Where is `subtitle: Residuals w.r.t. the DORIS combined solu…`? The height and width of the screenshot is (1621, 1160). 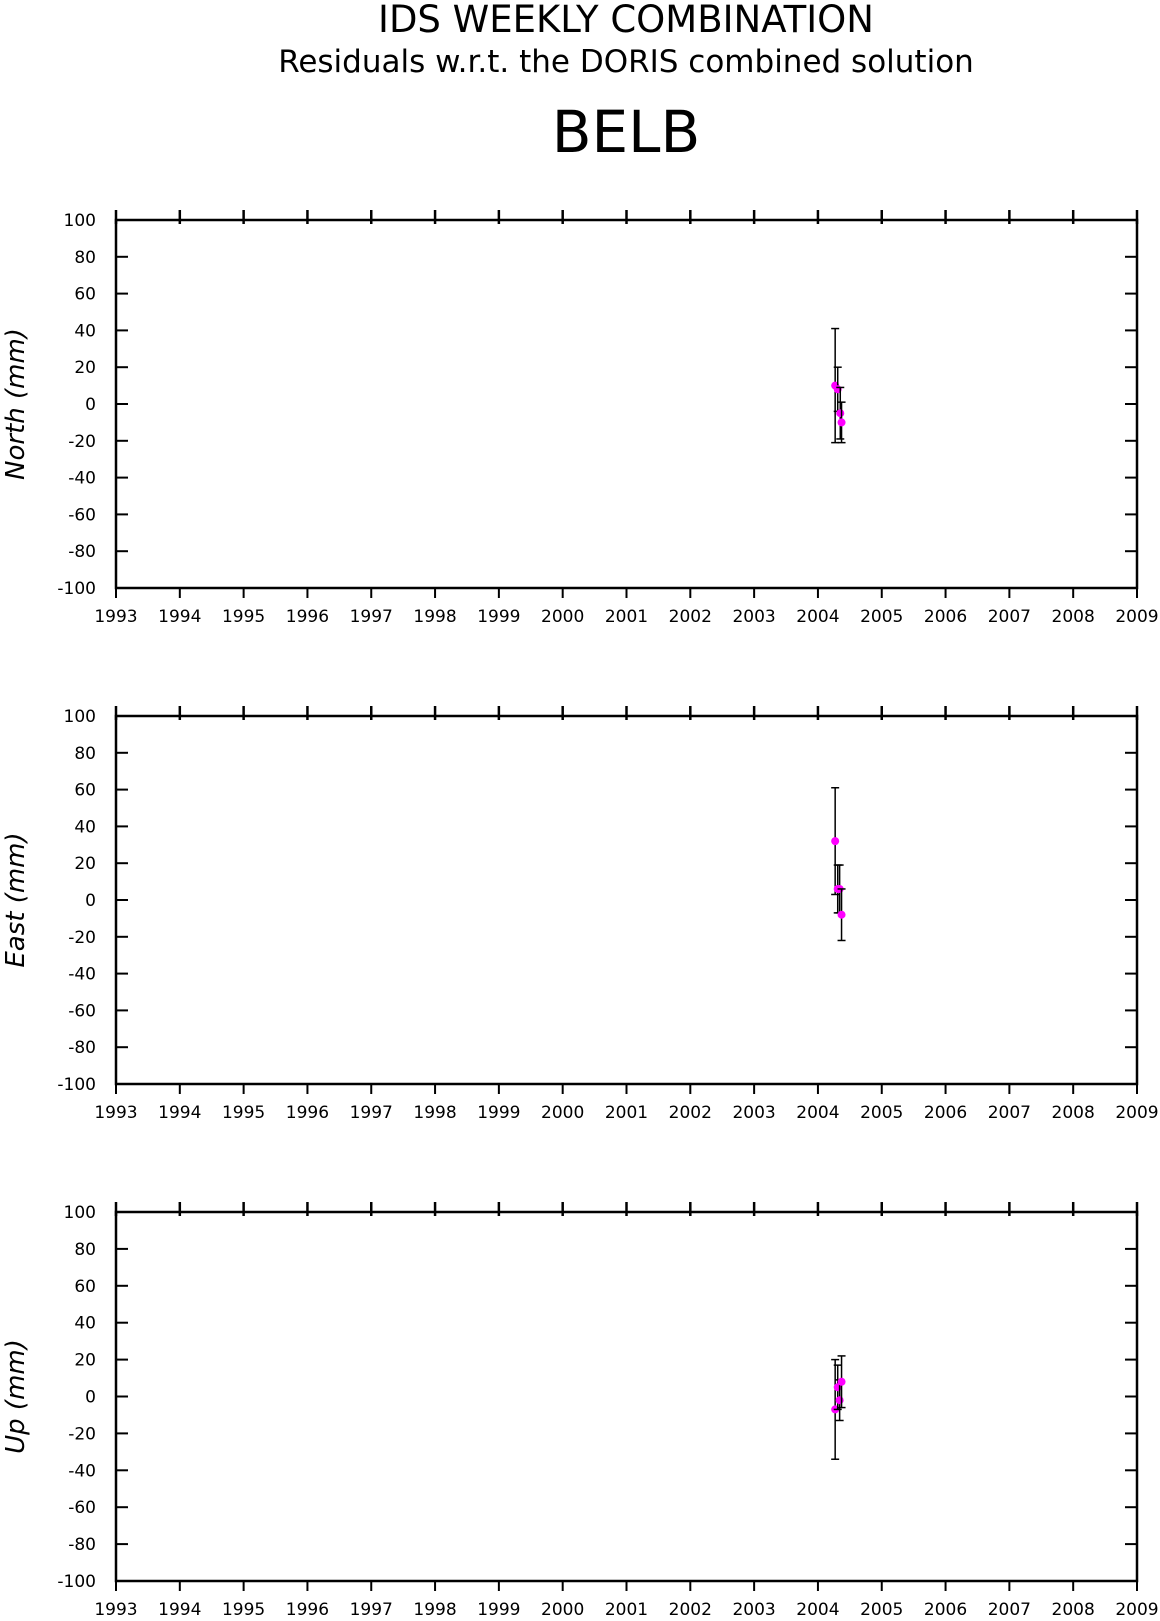 subtitle: Residuals w.r.t. the DORIS combined solu… is located at coordinates (626, 62).